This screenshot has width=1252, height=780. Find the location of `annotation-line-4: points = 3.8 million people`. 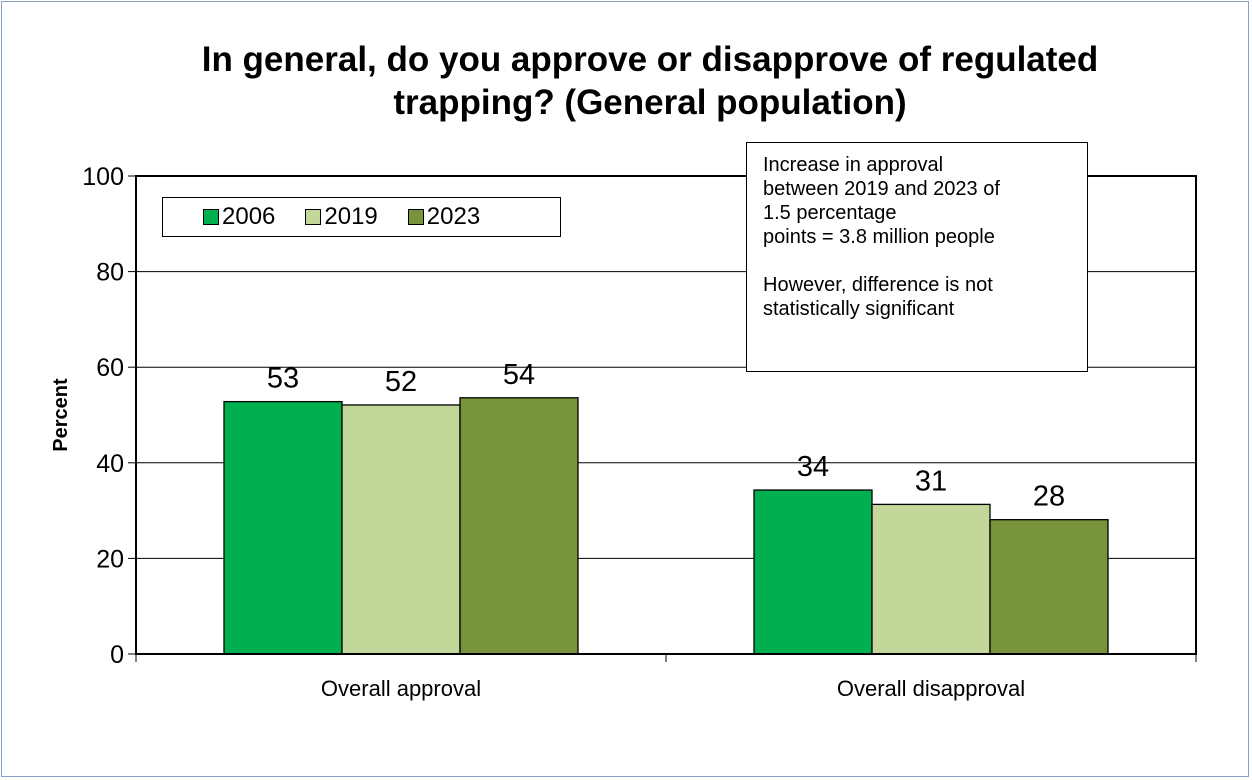

annotation-line-4: points = 3.8 million people is located at coordinates (879, 237).